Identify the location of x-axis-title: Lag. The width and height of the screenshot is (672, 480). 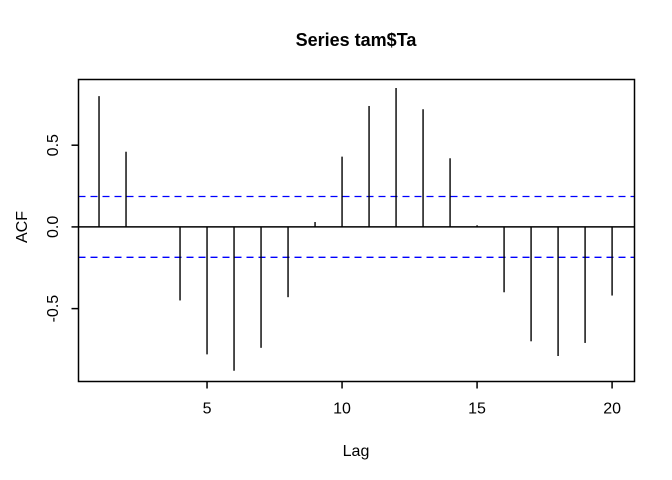
(356, 451).